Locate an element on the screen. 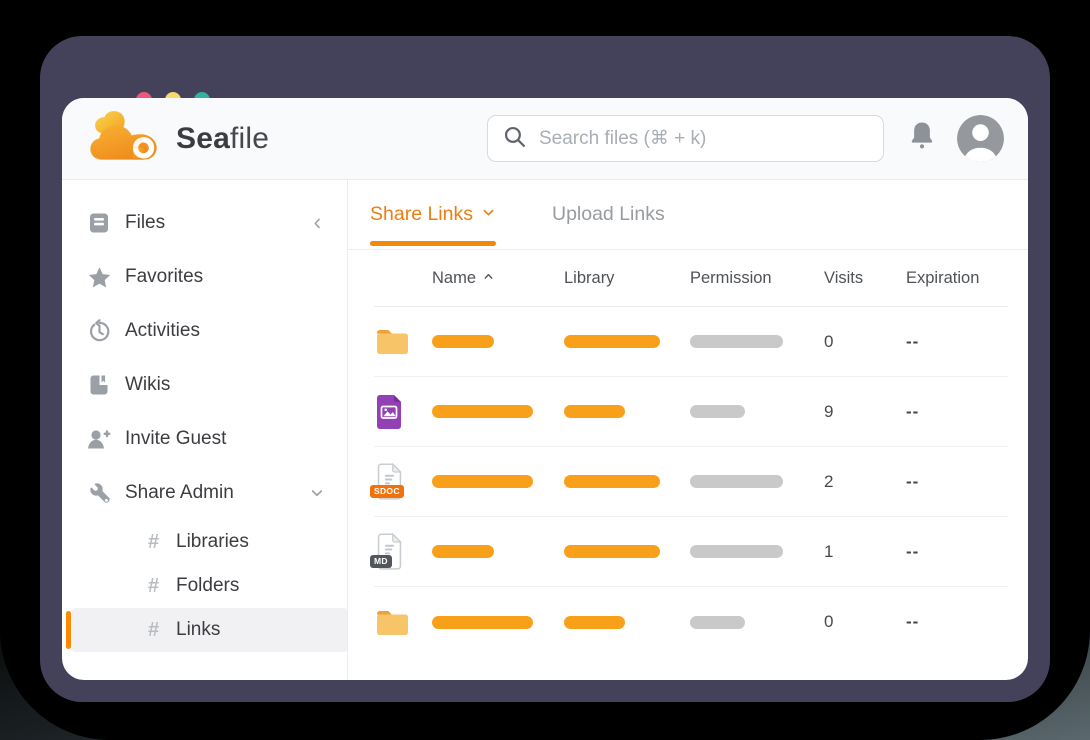 The width and height of the screenshot is (1090, 740). bell-icon is located at coordinates (922, 138).